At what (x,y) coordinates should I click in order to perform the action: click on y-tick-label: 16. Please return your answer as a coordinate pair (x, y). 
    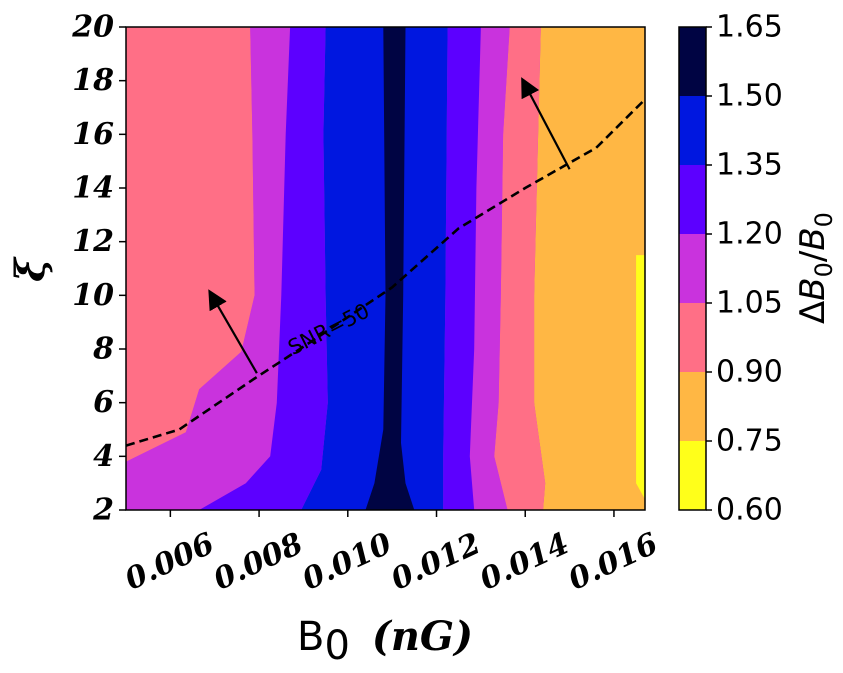
    Looking at the image, I should click on (93, 134).